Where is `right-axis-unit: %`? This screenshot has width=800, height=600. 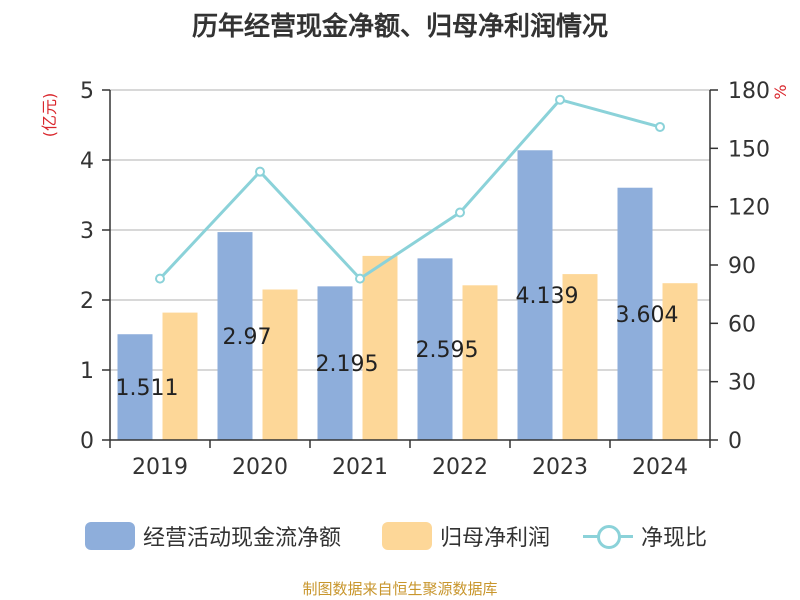
right-axis-unit: % is located at coordinates (780, 91).